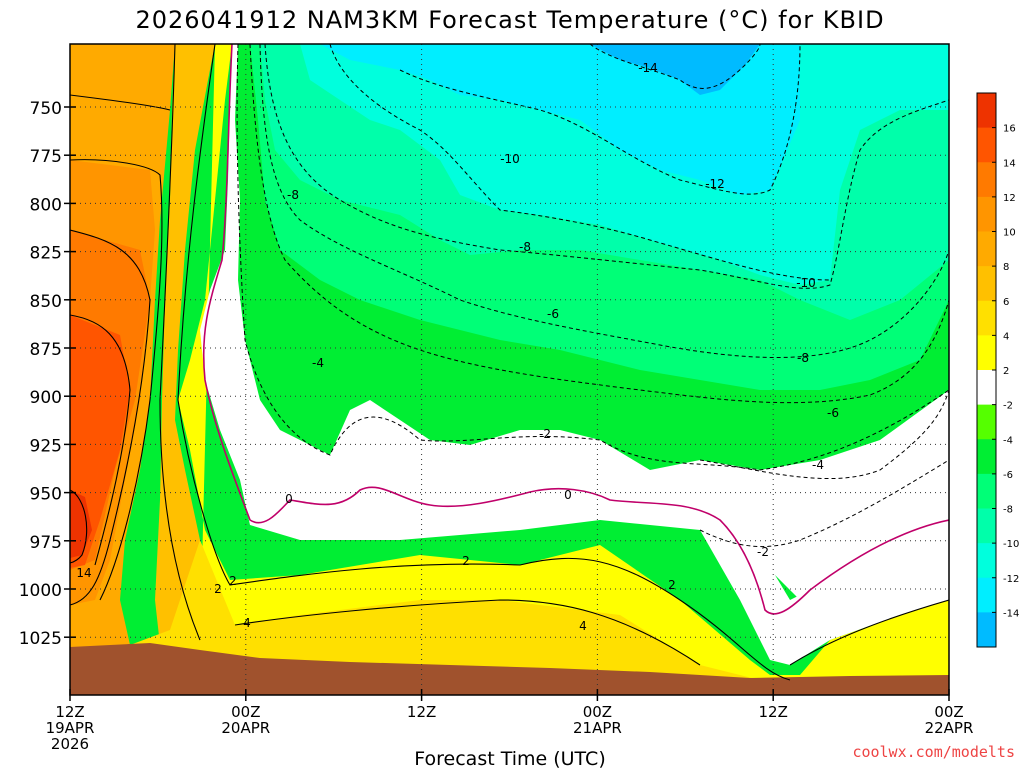 The image size is (1024, 768). What do you see at coordinates (46, 350) in the screenshot?
I see `y-tick-label: 875` at bounding box center [46, 350].